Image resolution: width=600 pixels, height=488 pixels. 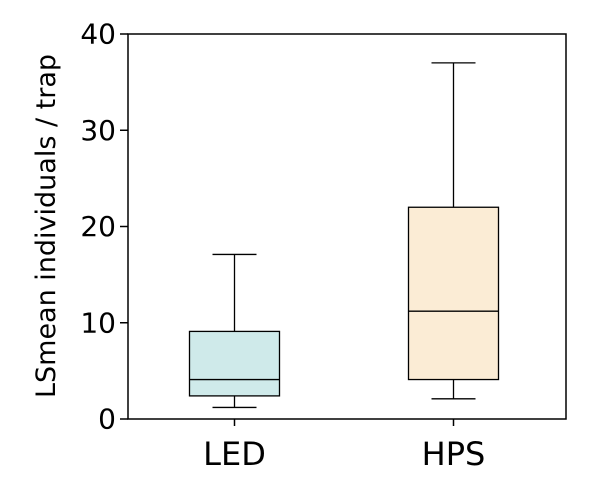 I want to click on y-axis-title: LSmean individuals / trap, so click(x=46, y=226).